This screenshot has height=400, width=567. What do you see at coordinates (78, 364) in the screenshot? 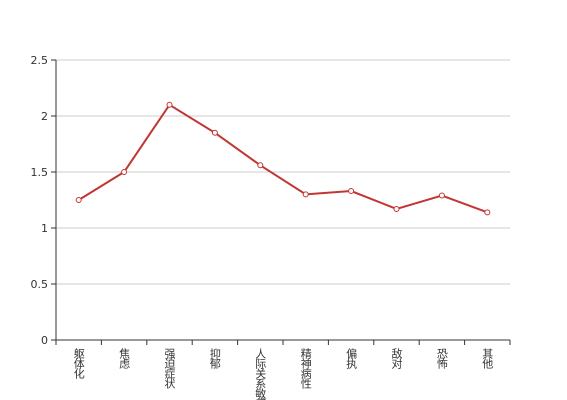
I see `x-tick-label: 躯体化` at bounding box center [78, 364].